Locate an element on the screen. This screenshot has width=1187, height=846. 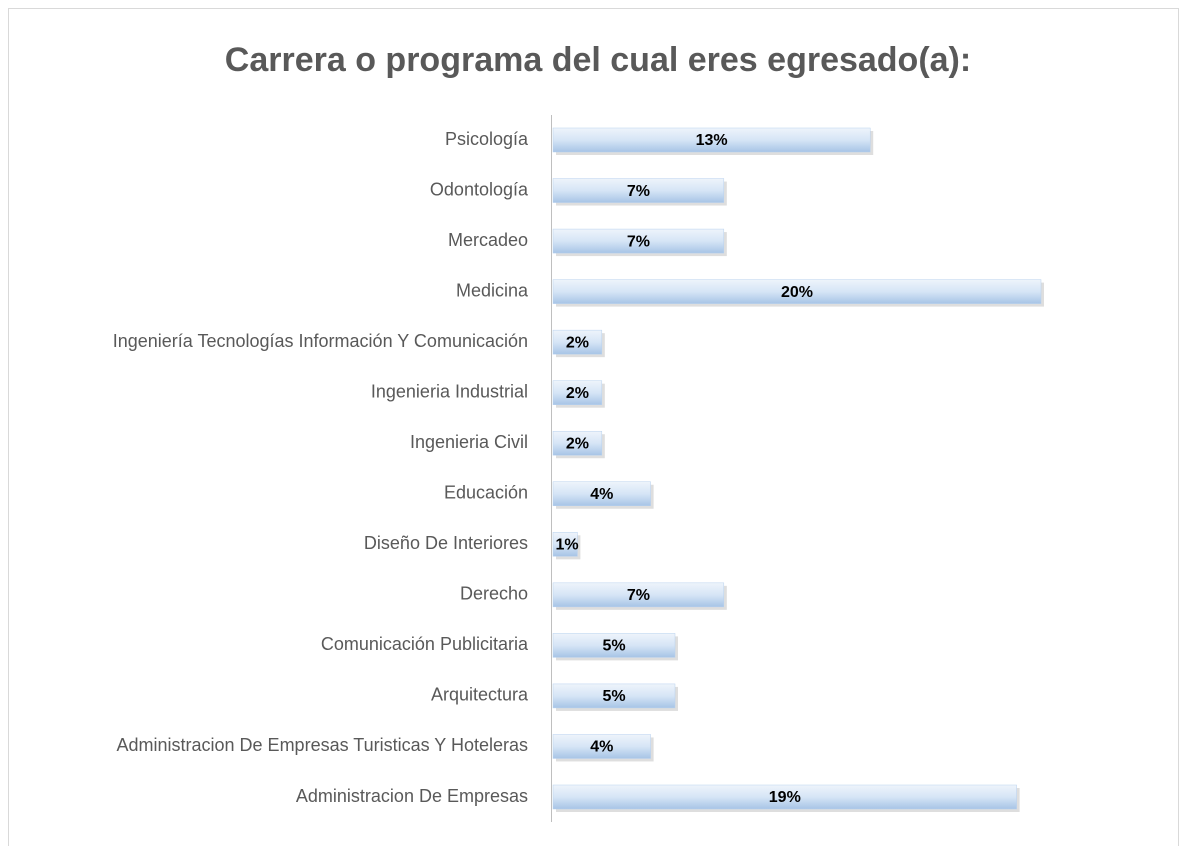
category-label: Derecho is located at coordinates (494, 594).